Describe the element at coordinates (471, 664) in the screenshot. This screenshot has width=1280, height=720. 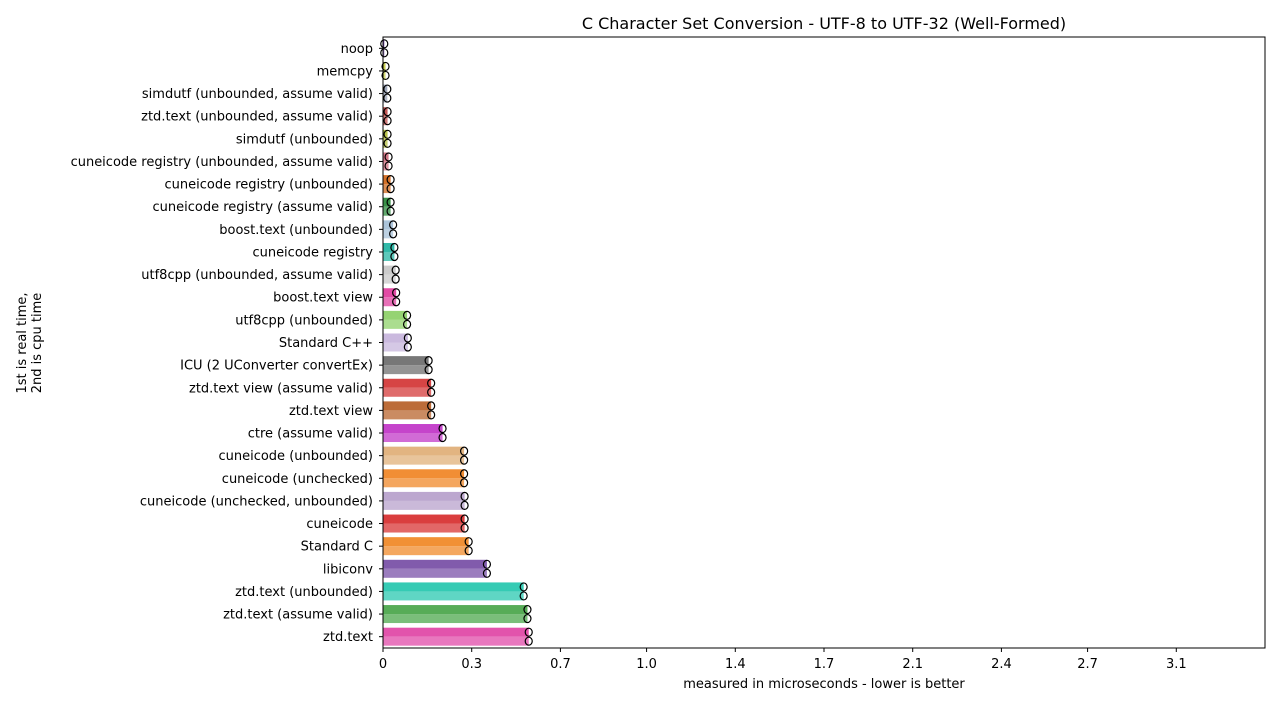
I see `x-tick-label: 0.3` at that location.